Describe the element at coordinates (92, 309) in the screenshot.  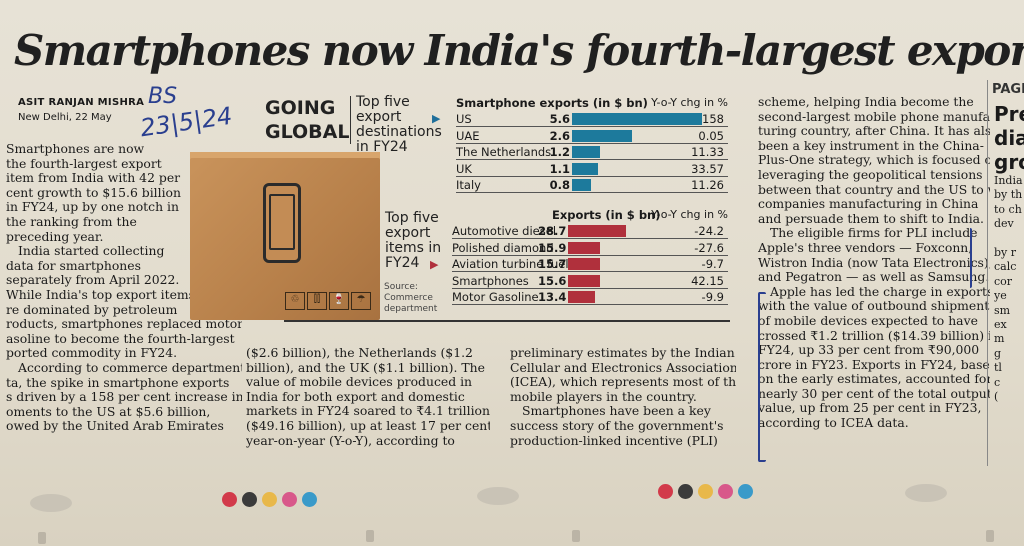
I see `text-line: re dominated by petroleum` at that location.